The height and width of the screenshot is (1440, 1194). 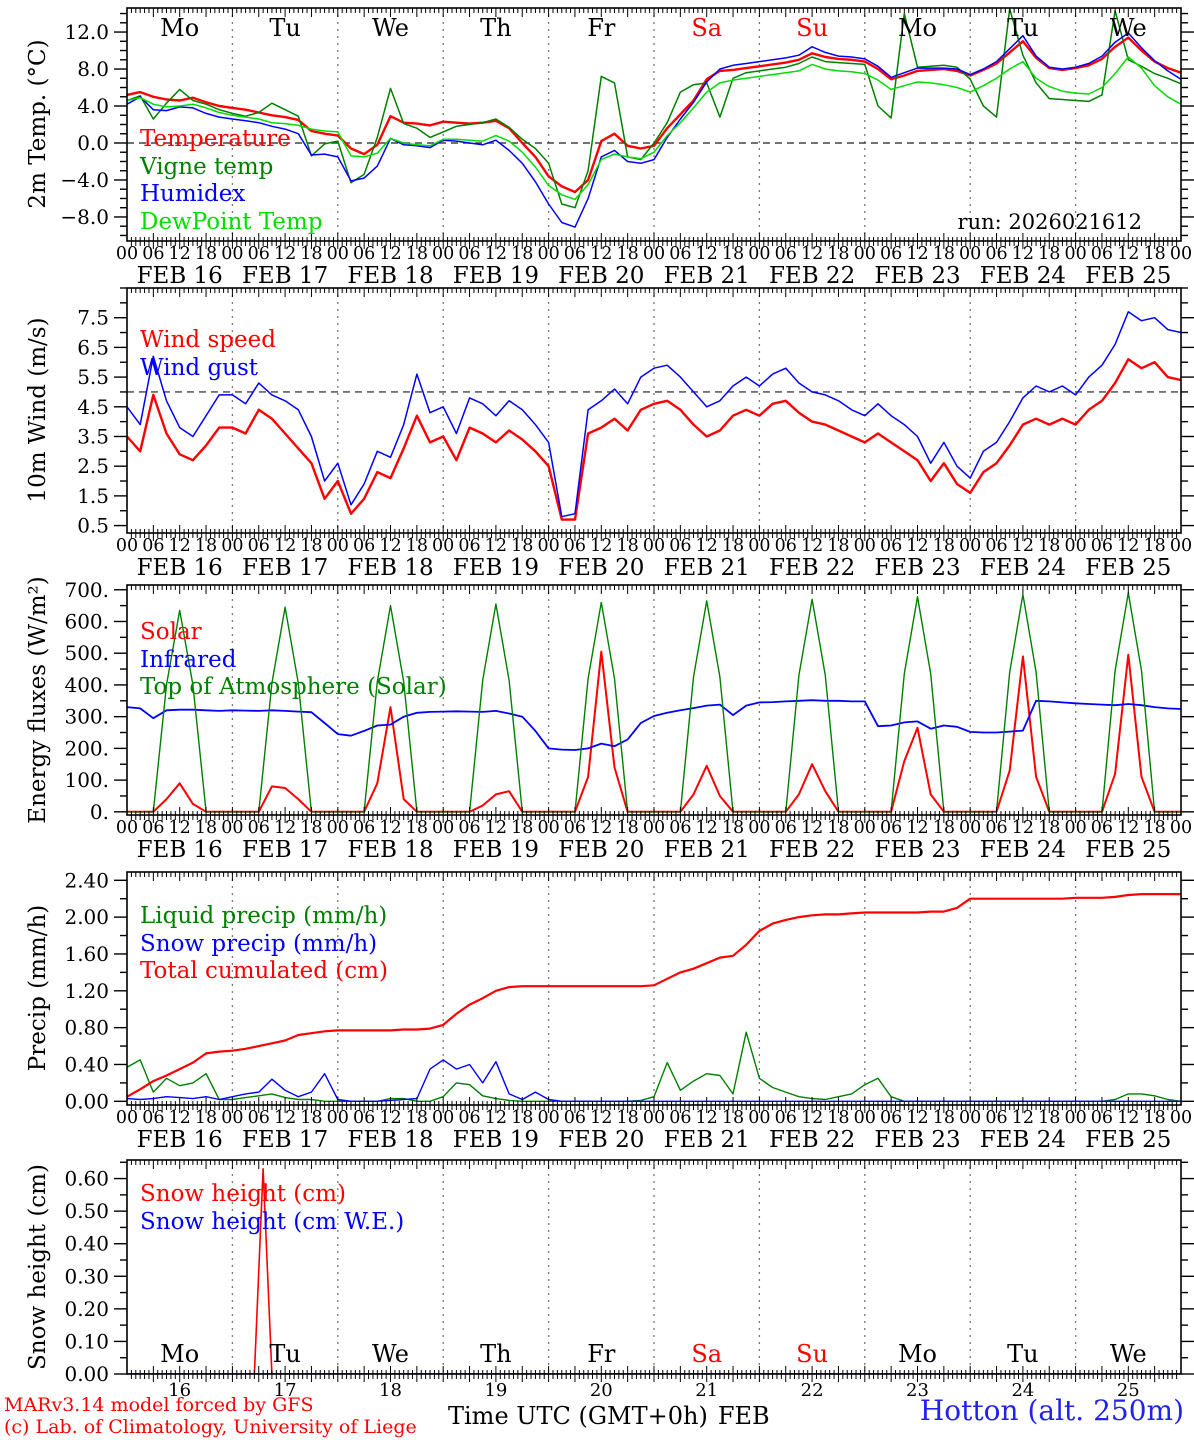 What do you see at coordinates (86, 1064) in the screenshot?
I see `y-tick-label: 0.40` at bounding box center [86, 1064].